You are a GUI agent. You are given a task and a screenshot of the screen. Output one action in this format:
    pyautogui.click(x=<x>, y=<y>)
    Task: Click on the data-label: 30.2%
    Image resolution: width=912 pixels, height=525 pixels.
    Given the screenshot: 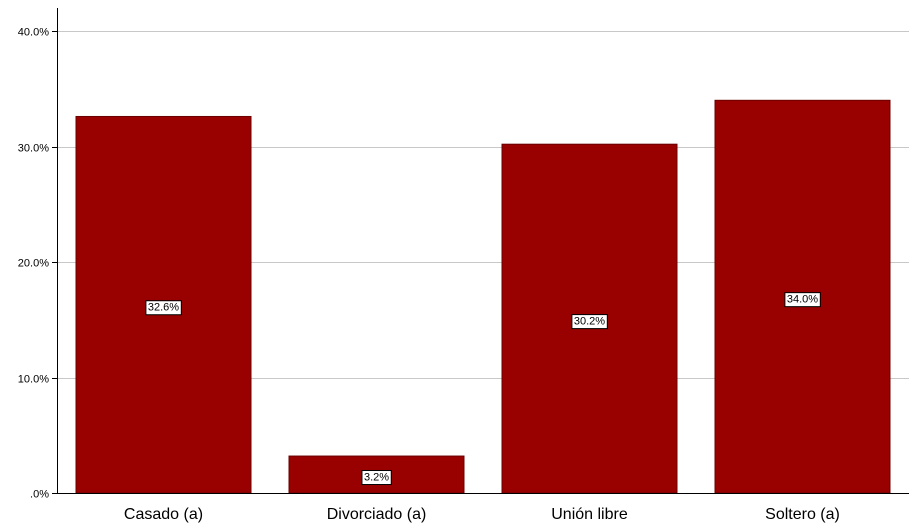 What is the action you would take?
    pyautogui.click(x=589, y=322)
    